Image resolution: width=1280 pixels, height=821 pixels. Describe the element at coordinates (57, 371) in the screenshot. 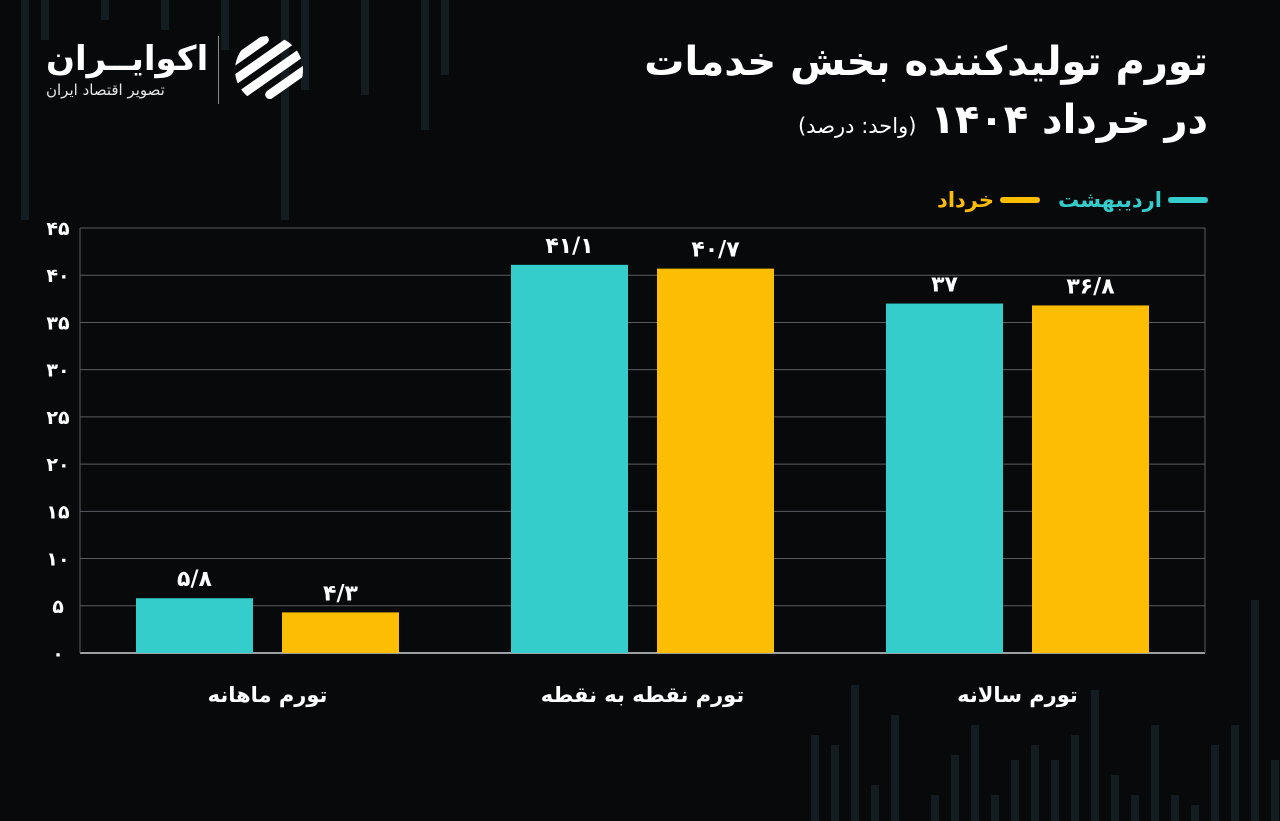

I see `y-tick-label: ۳۰` at that location.